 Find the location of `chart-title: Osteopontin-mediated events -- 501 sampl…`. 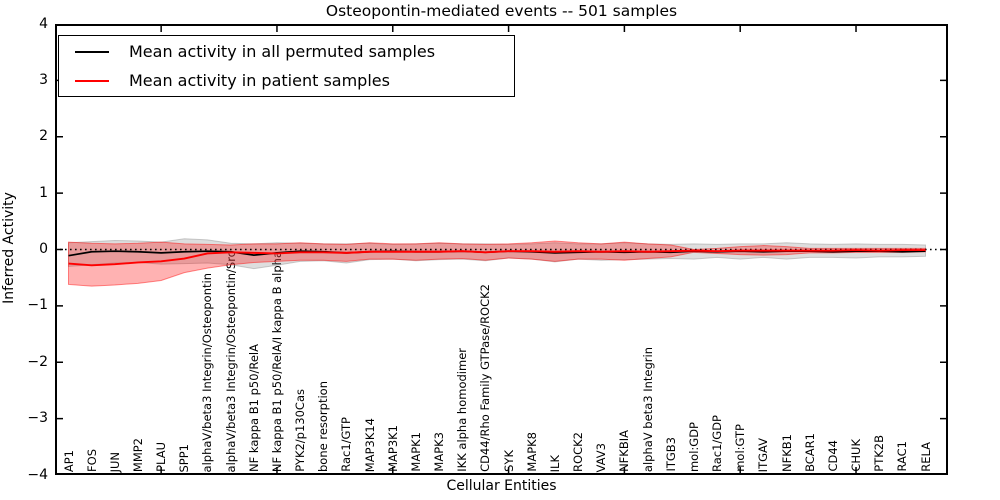

chart-title: Osteopontin-mediated events -- 501 sampl… is located at coordinates (501, 11).